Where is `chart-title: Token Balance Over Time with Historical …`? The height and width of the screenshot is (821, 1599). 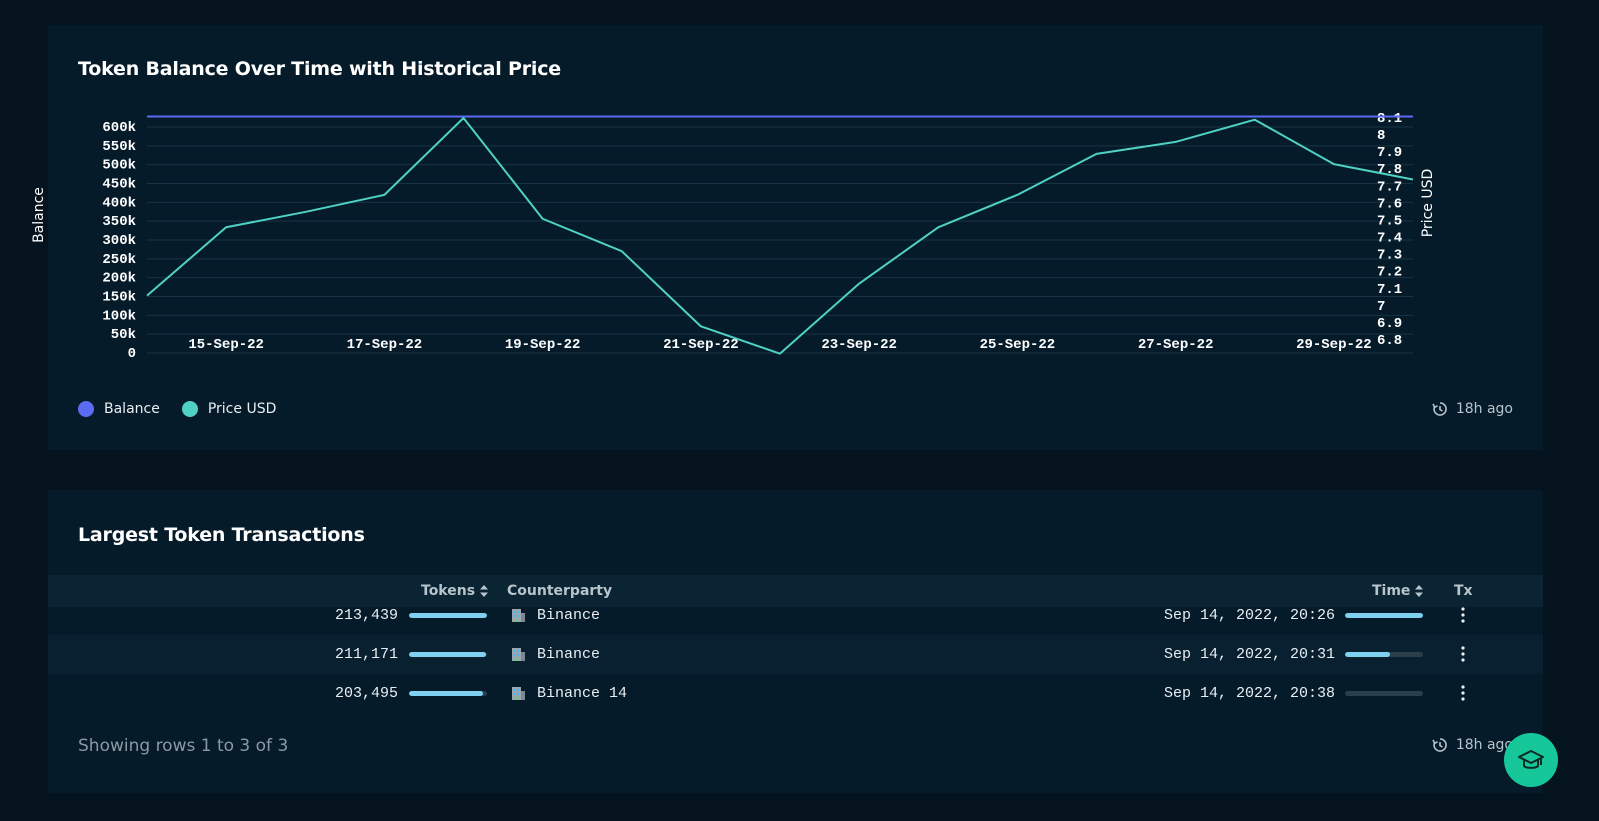
chart-title: Token Balance Over Time with Historical … is located at coordinates (319, 69).